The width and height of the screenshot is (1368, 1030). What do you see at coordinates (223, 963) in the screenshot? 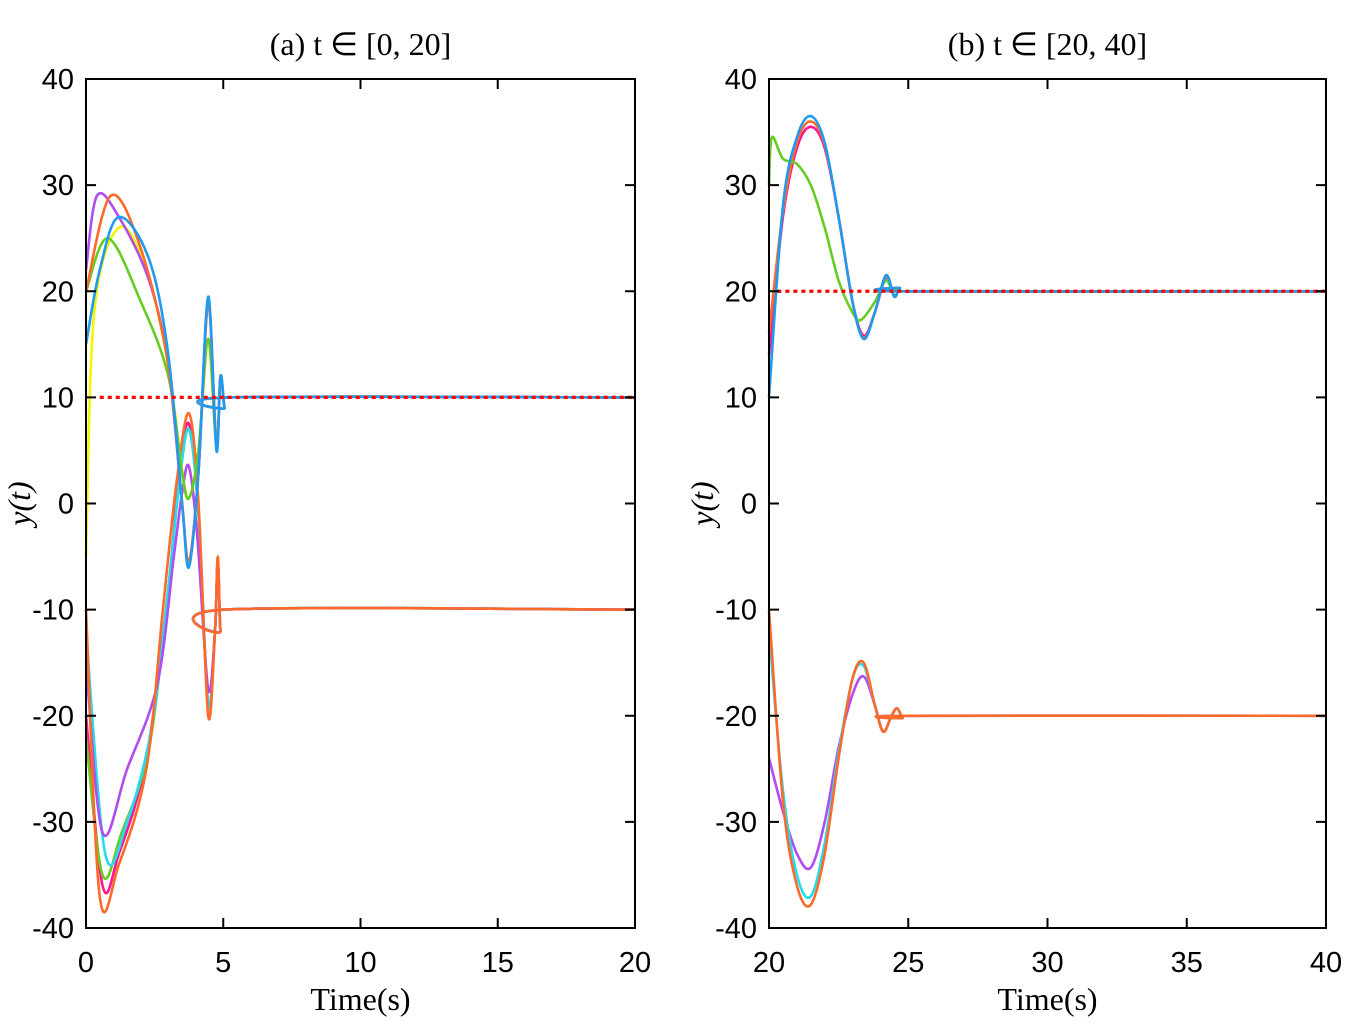
I see `x-tick-label: 5` at bounding box center [223, 963].